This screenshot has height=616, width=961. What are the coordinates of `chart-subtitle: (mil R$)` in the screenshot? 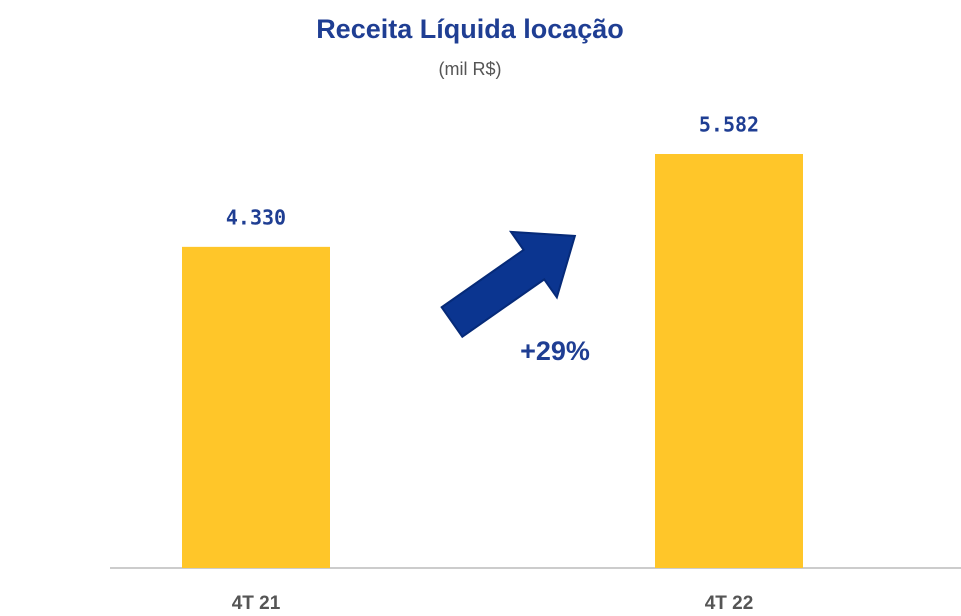 It's located at (470, 69).